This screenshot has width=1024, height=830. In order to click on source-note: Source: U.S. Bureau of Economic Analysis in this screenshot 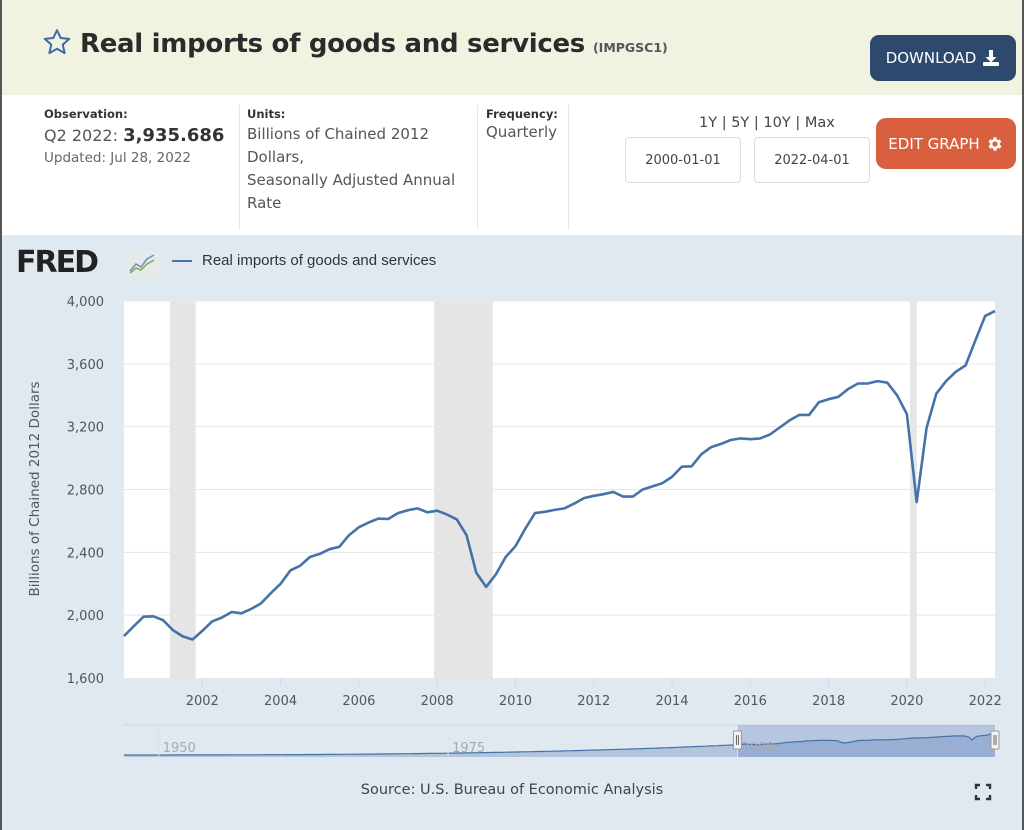, I will do `click(512, 790)`.